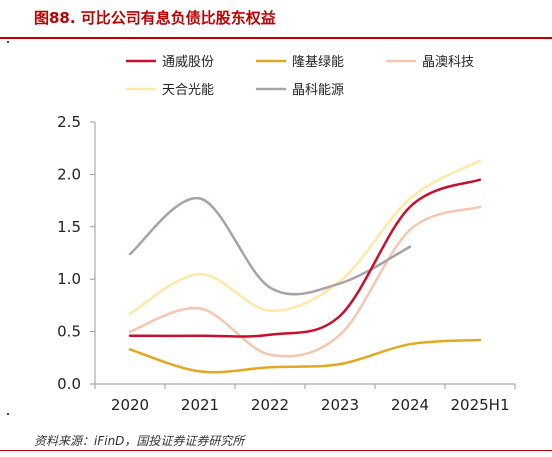 The image size is (552, 457). I want to click on x-tick-label: 2021, so click(200, 405).